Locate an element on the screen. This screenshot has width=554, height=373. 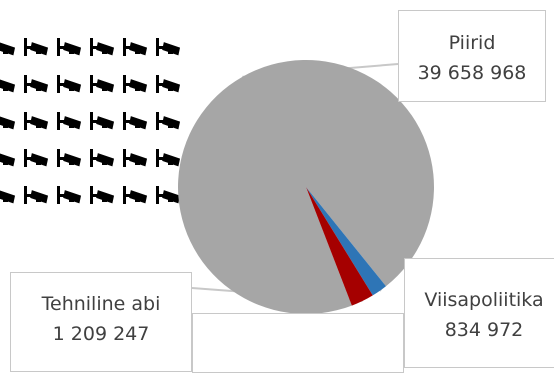
pie-slice-viisapoliitika is located at coordinates (346, 241).